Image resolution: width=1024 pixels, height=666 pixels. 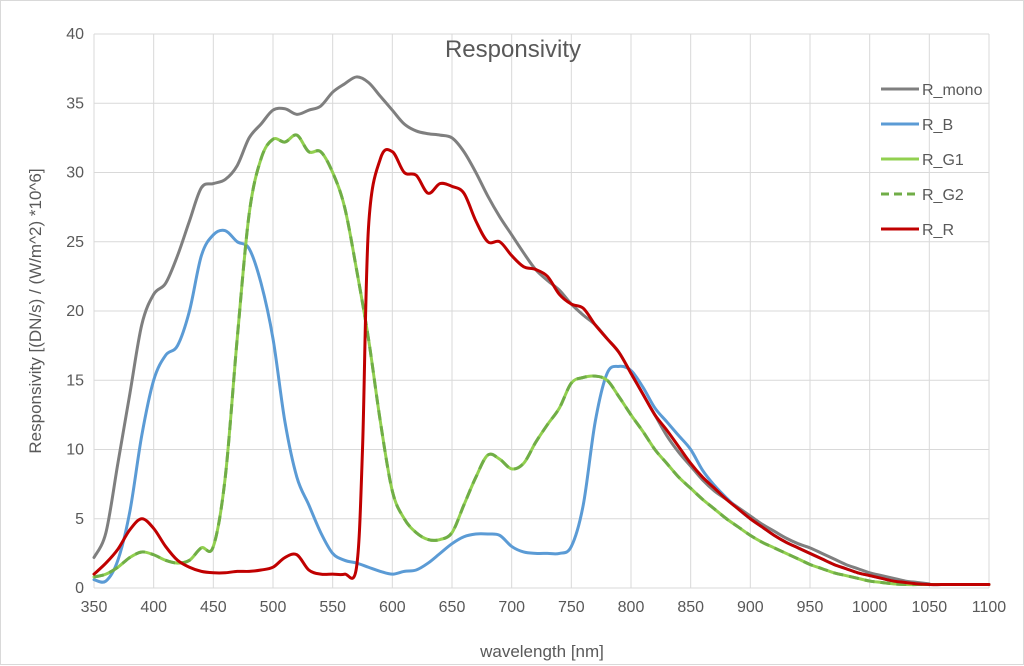 What do you see at coordinates (943, 195) in the screenshot?
I see `legend-label: R_G2` at bounding box center [943, 195].